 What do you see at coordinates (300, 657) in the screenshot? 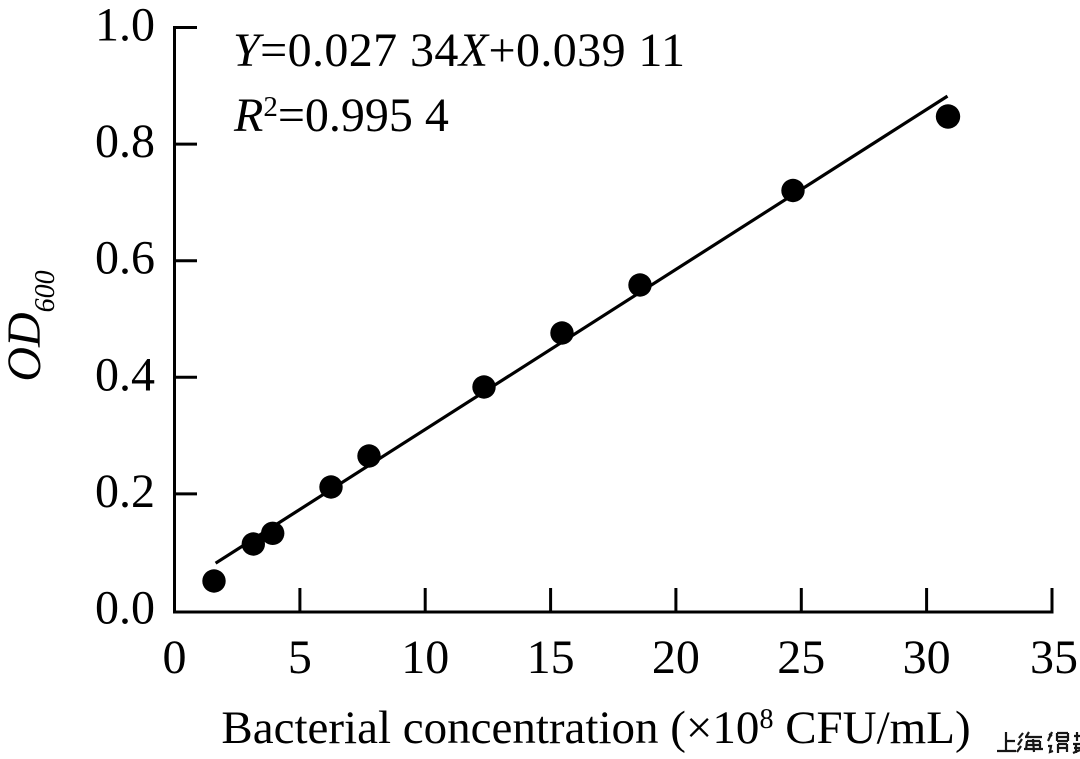
I see `svg-text: 5` at bounding box center [300, 657].